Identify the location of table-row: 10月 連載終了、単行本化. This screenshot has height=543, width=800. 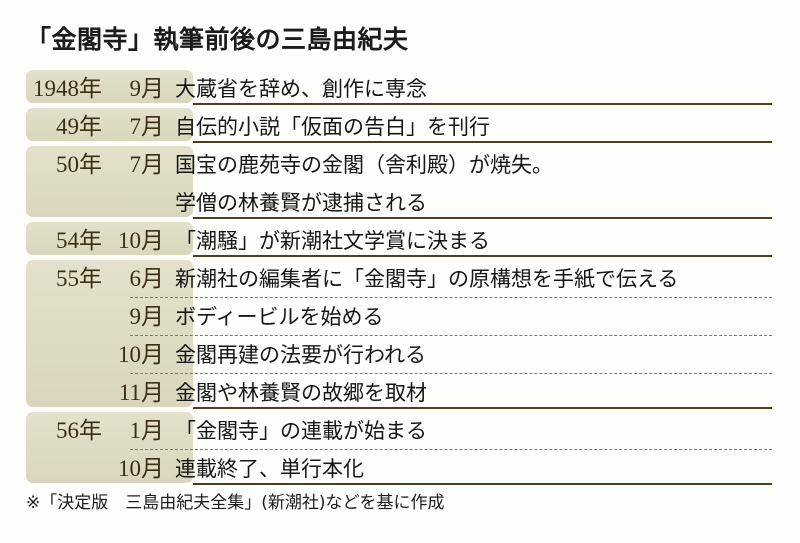
(400, 468).